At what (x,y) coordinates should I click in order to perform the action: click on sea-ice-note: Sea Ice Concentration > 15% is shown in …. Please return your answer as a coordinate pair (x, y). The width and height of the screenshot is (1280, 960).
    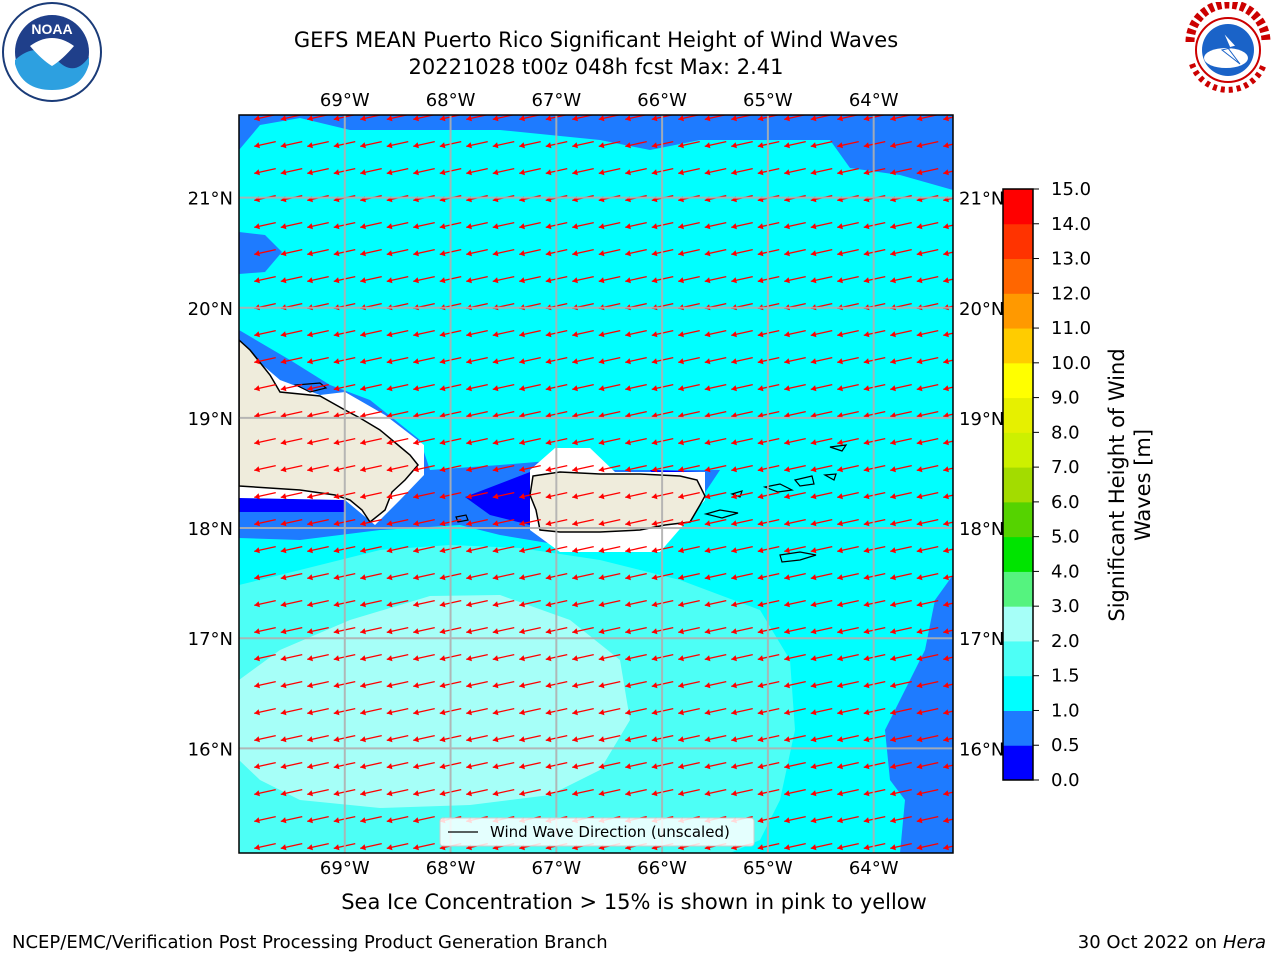
    Looking at the image, I should click on (634, 902).